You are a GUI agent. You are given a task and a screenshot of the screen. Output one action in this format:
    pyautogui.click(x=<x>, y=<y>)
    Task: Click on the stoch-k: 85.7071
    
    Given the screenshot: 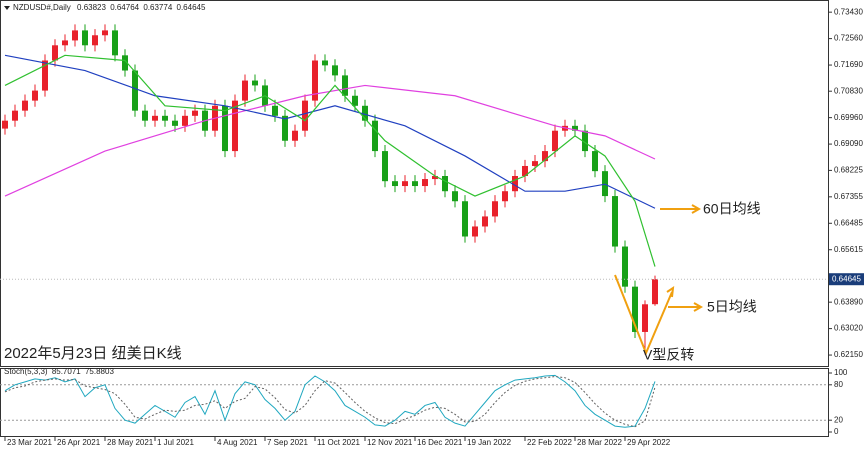 What is the action you would take?
    pyautogui.click(x=66, y=371)
    